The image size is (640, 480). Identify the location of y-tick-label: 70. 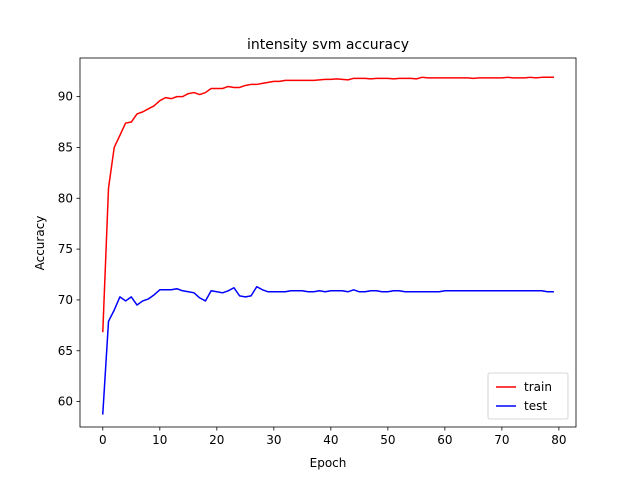
(65, 300).